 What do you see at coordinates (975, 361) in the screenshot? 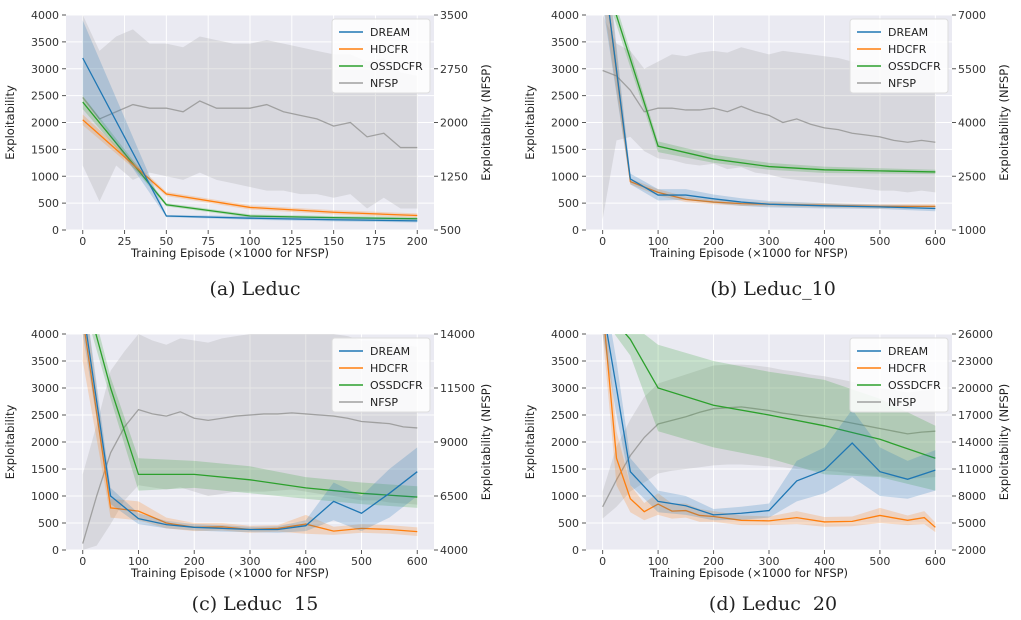
I see `y2-tick-label: 23000` at bounding box center [975, 361].